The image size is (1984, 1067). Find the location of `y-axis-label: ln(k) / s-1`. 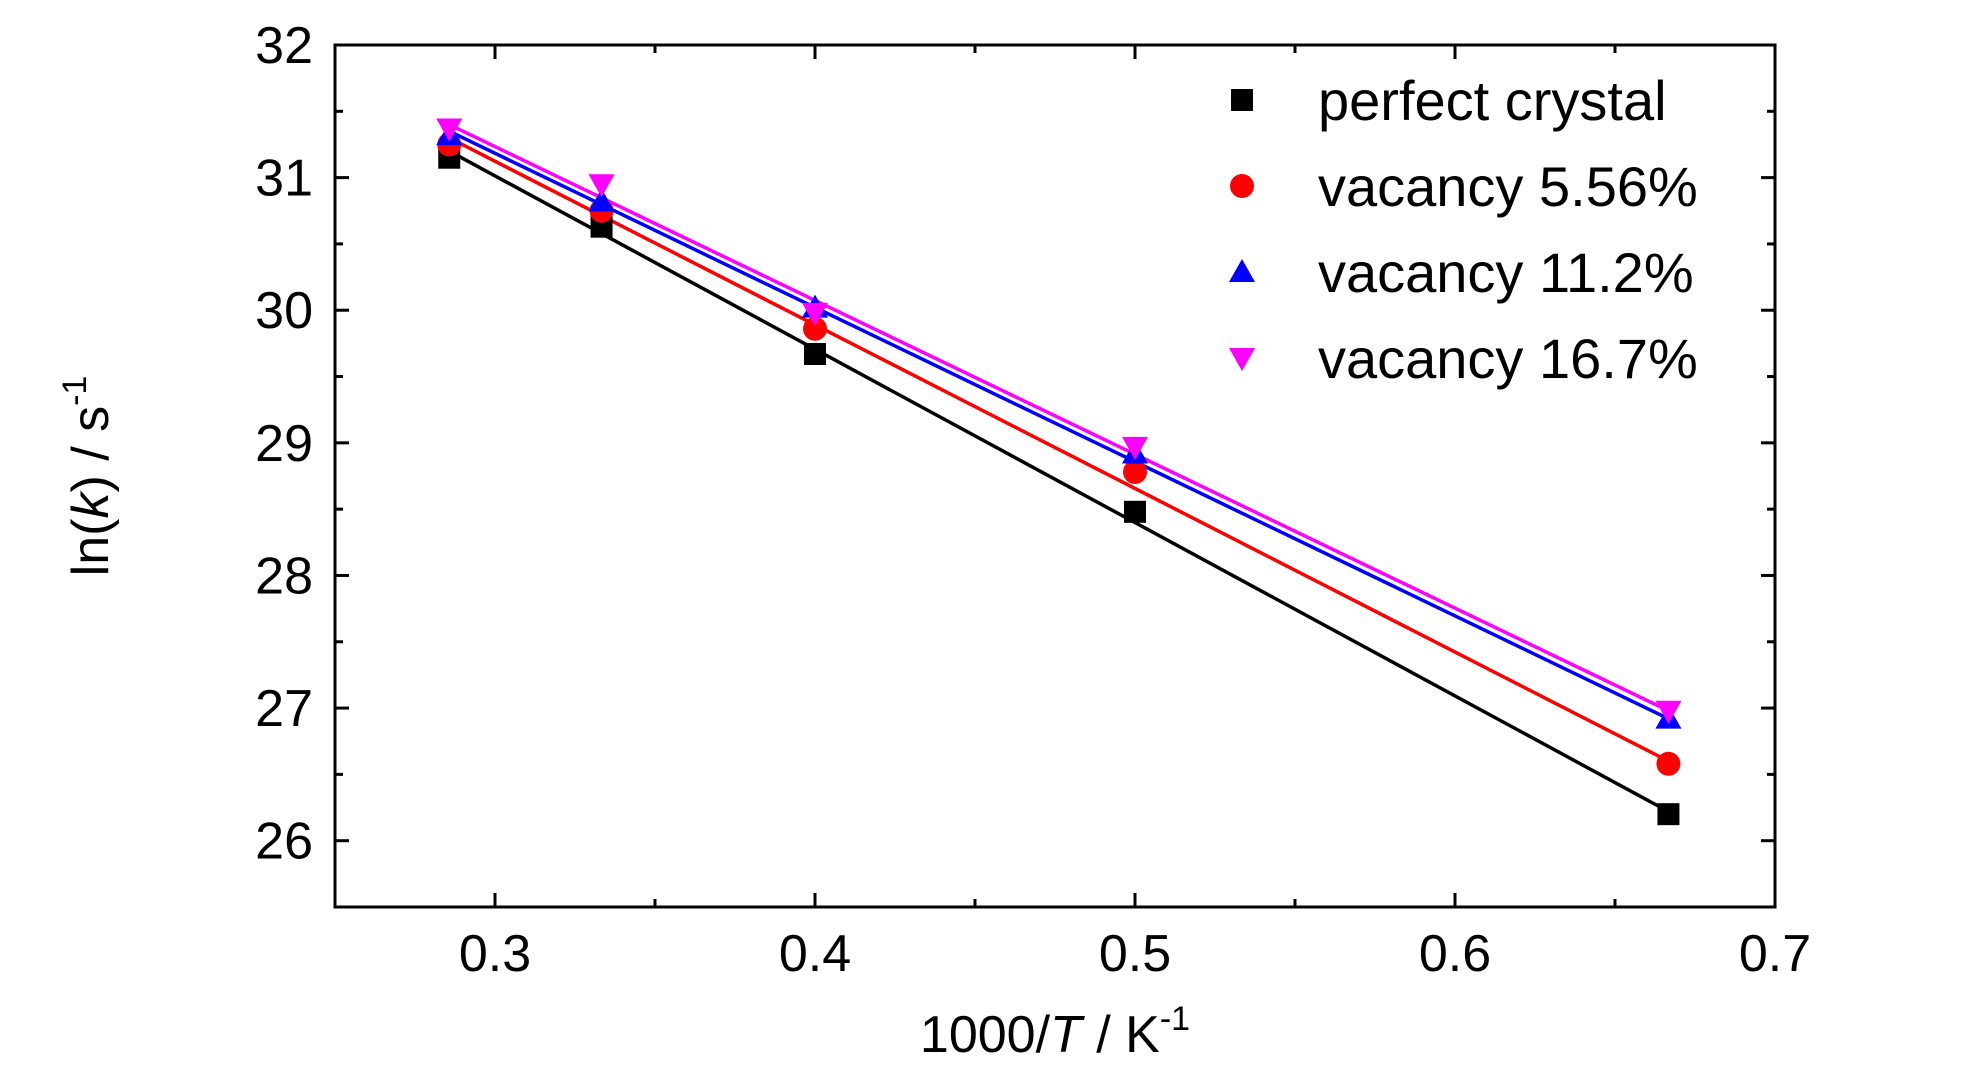

y-axis-label: ln(k) / s-1 is located at coordinates (88, 476).